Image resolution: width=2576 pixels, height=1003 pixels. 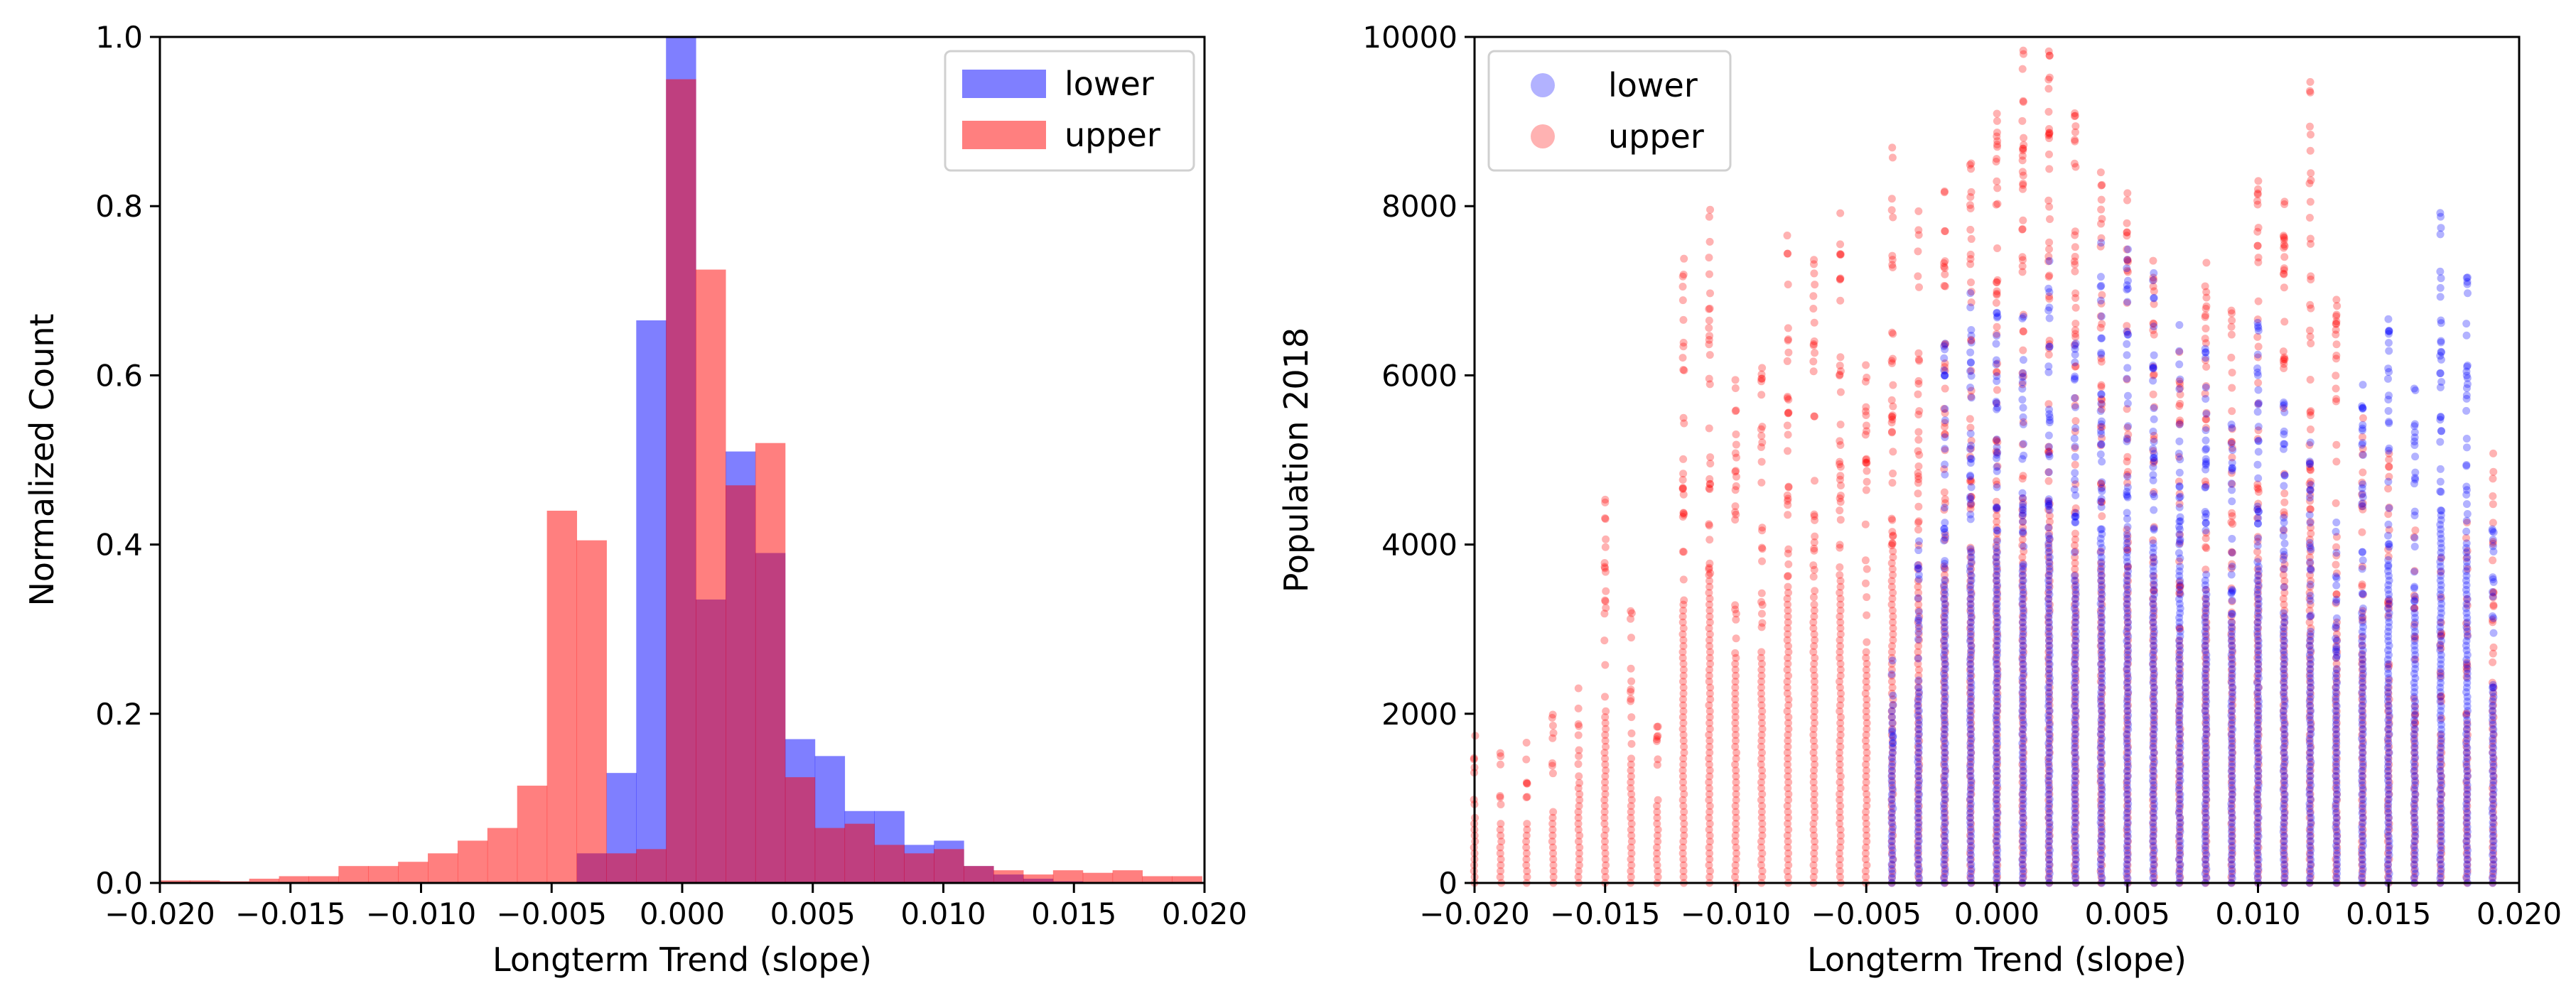 I want to click on y-tick-label: 0, so click(x=1448, y=883).